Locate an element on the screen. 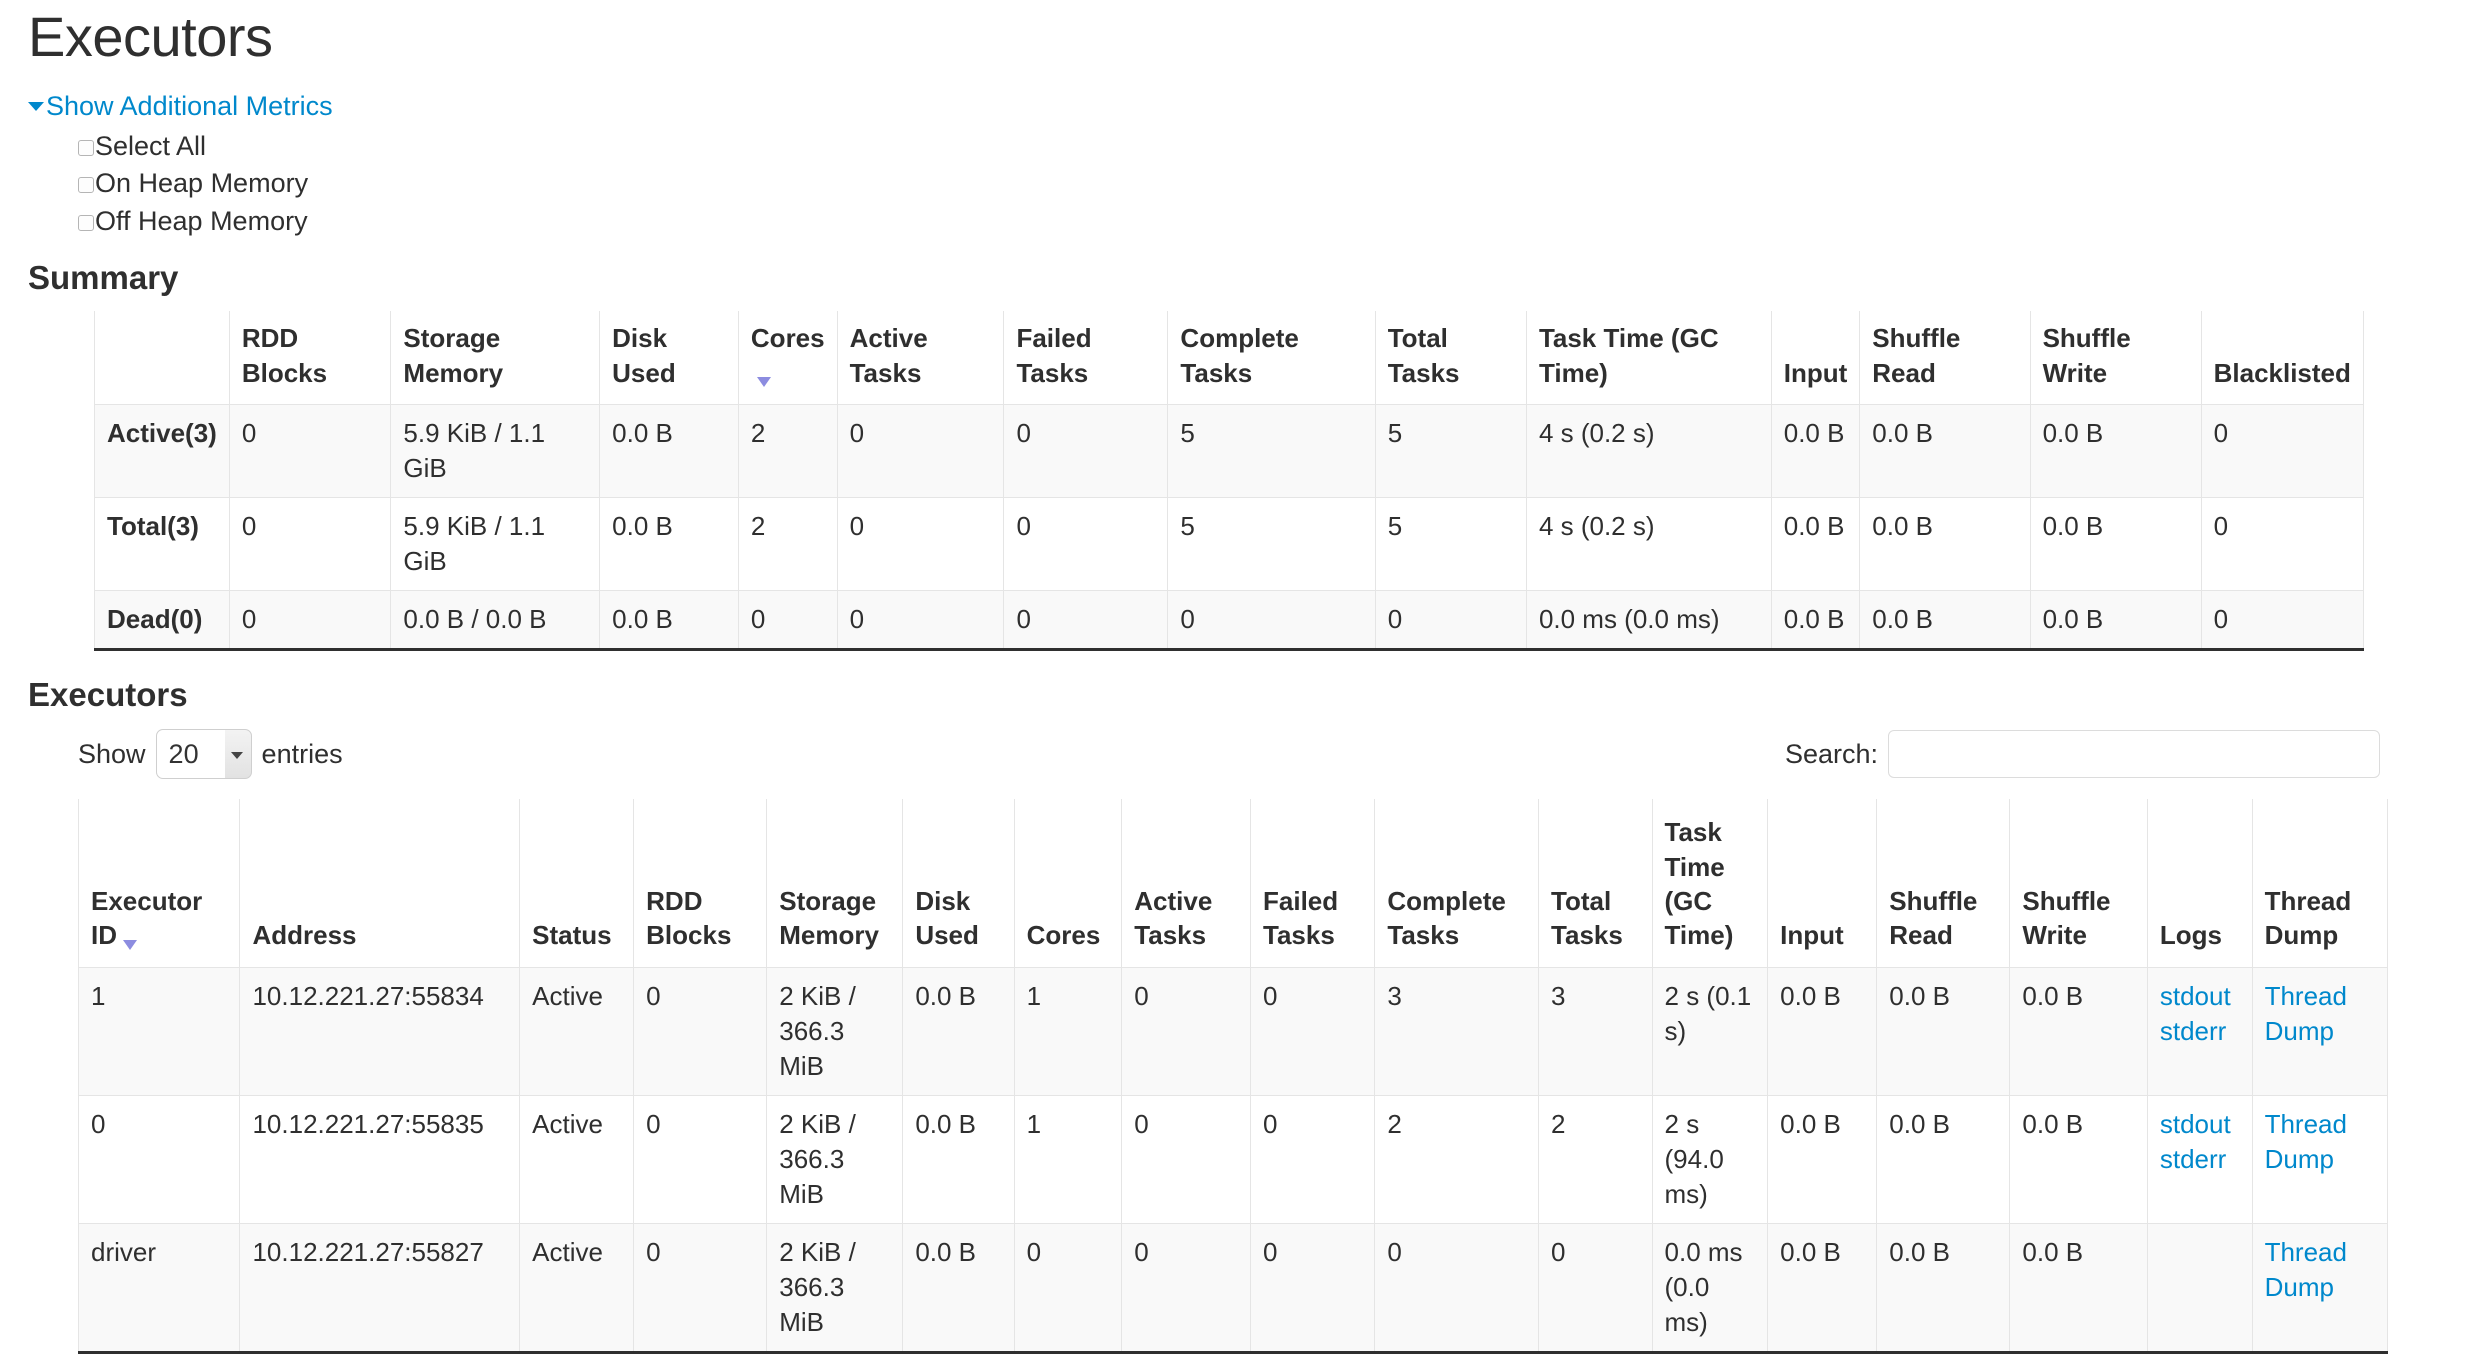 Image resolution: width=2466 pixels, height=1354 pixels. summary-col-cores-label: Cores is located at coordinates (787, 338).